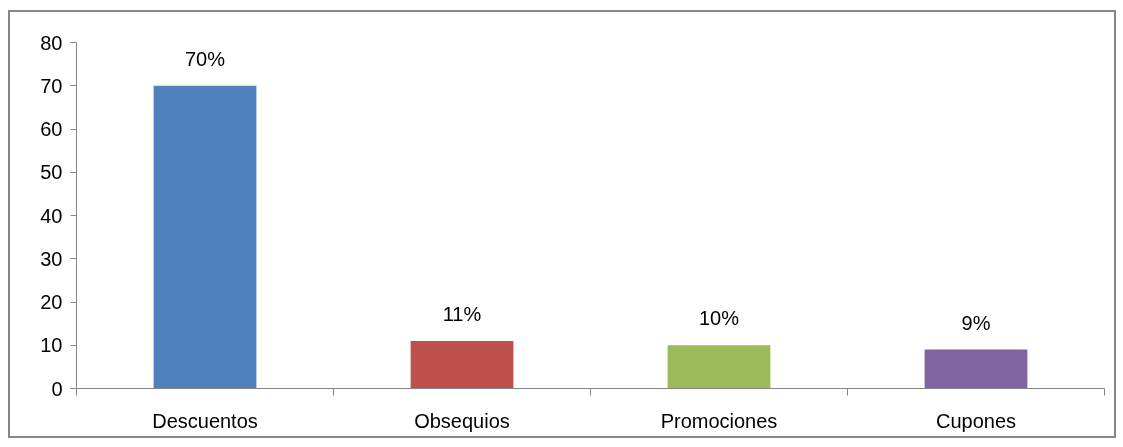 The height and width of the screenshot is (447, 1123). I want to click on y-tick-label: 60, so click(51, 129).